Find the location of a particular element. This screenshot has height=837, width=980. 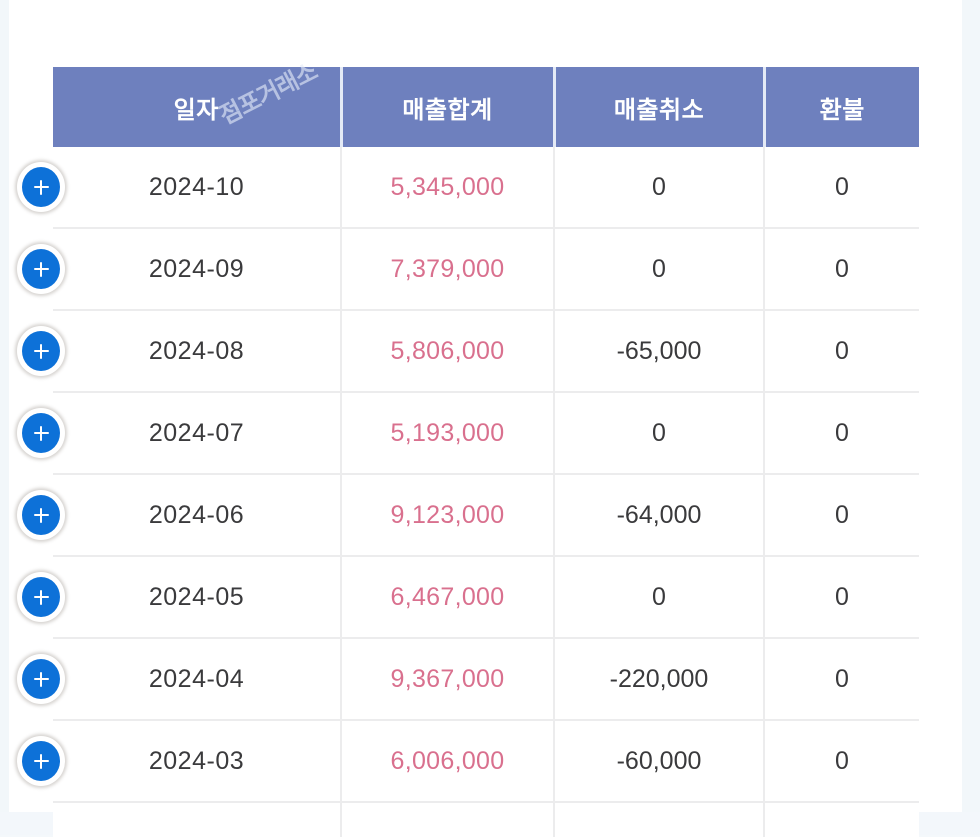

table-row: 2024-05 6,467,000 0 0 is located at coordinates (468, 597).